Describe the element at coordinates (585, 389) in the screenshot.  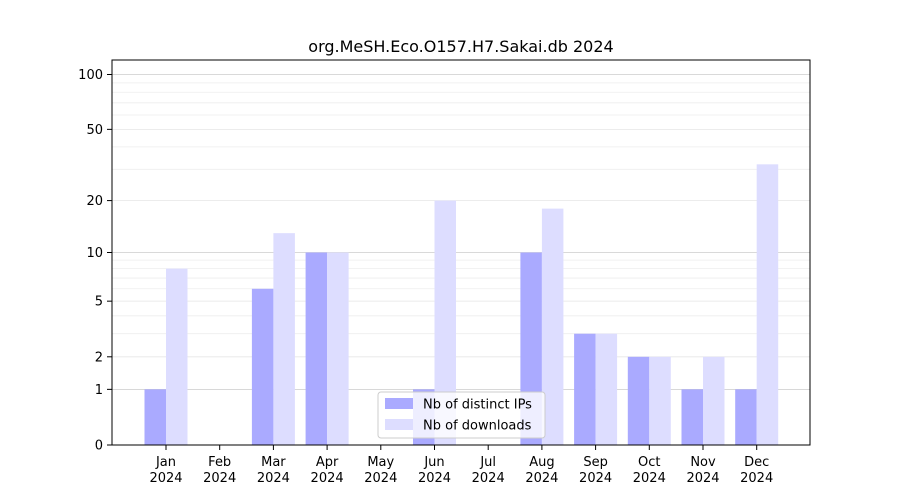
I see `bar-distinct-ips-sep` at that location.